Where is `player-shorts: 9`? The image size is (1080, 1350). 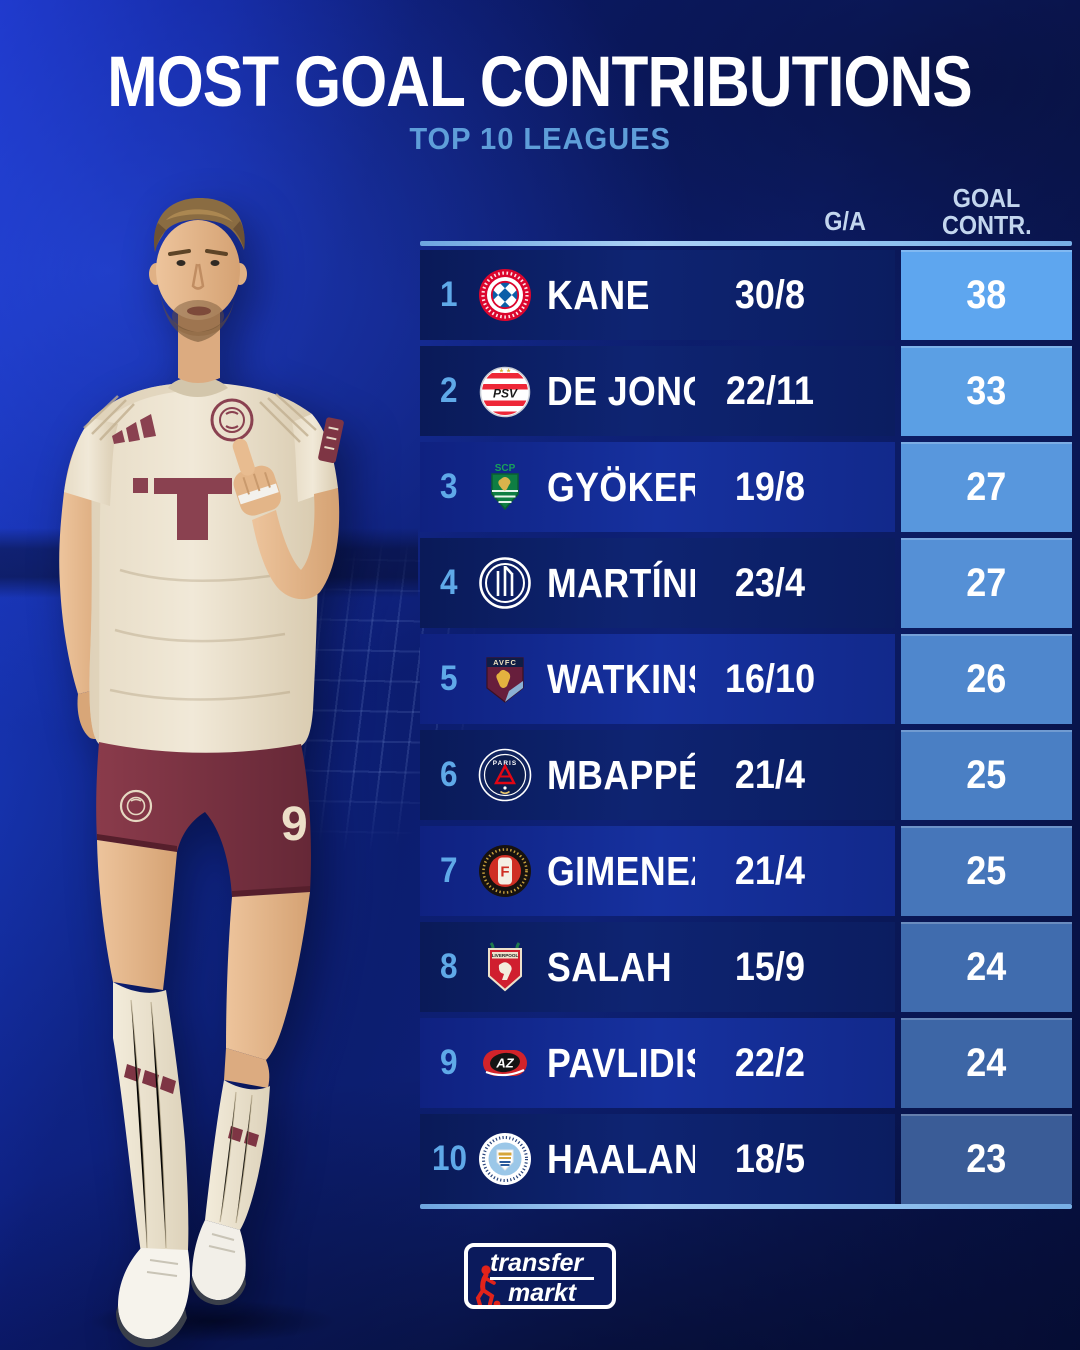 player-shorts: 9 is located at coordinates (203, 819).